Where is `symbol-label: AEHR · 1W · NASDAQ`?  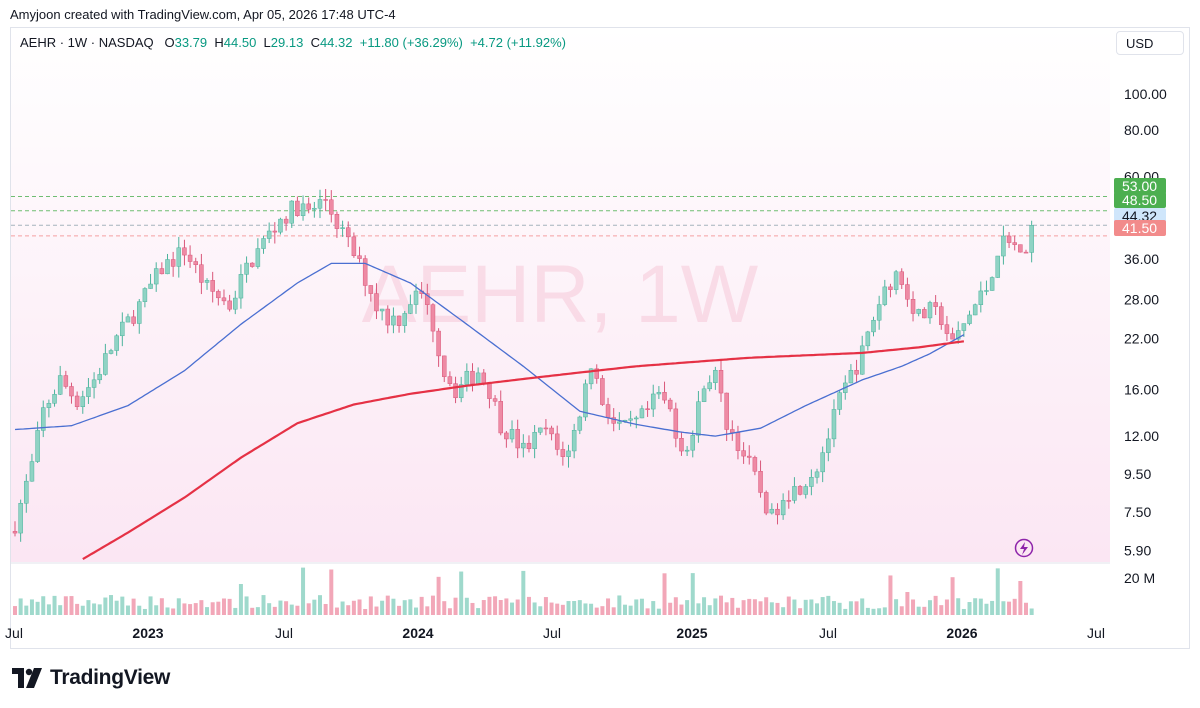 symbol-label: AEHR · 1W · NASDAQ is located at coordinates (87, 42).